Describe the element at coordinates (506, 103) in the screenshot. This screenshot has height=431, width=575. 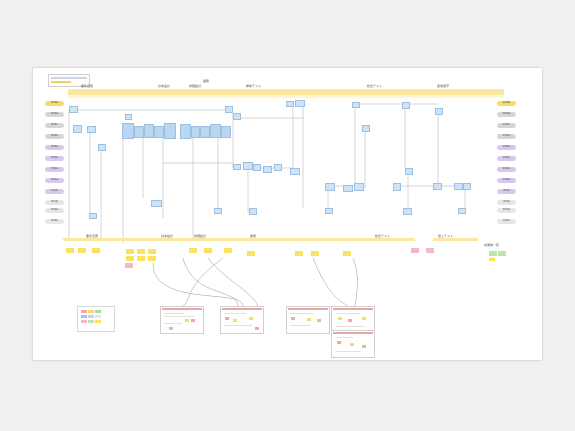
I see `lane-right-1: 担当者A` at that location.